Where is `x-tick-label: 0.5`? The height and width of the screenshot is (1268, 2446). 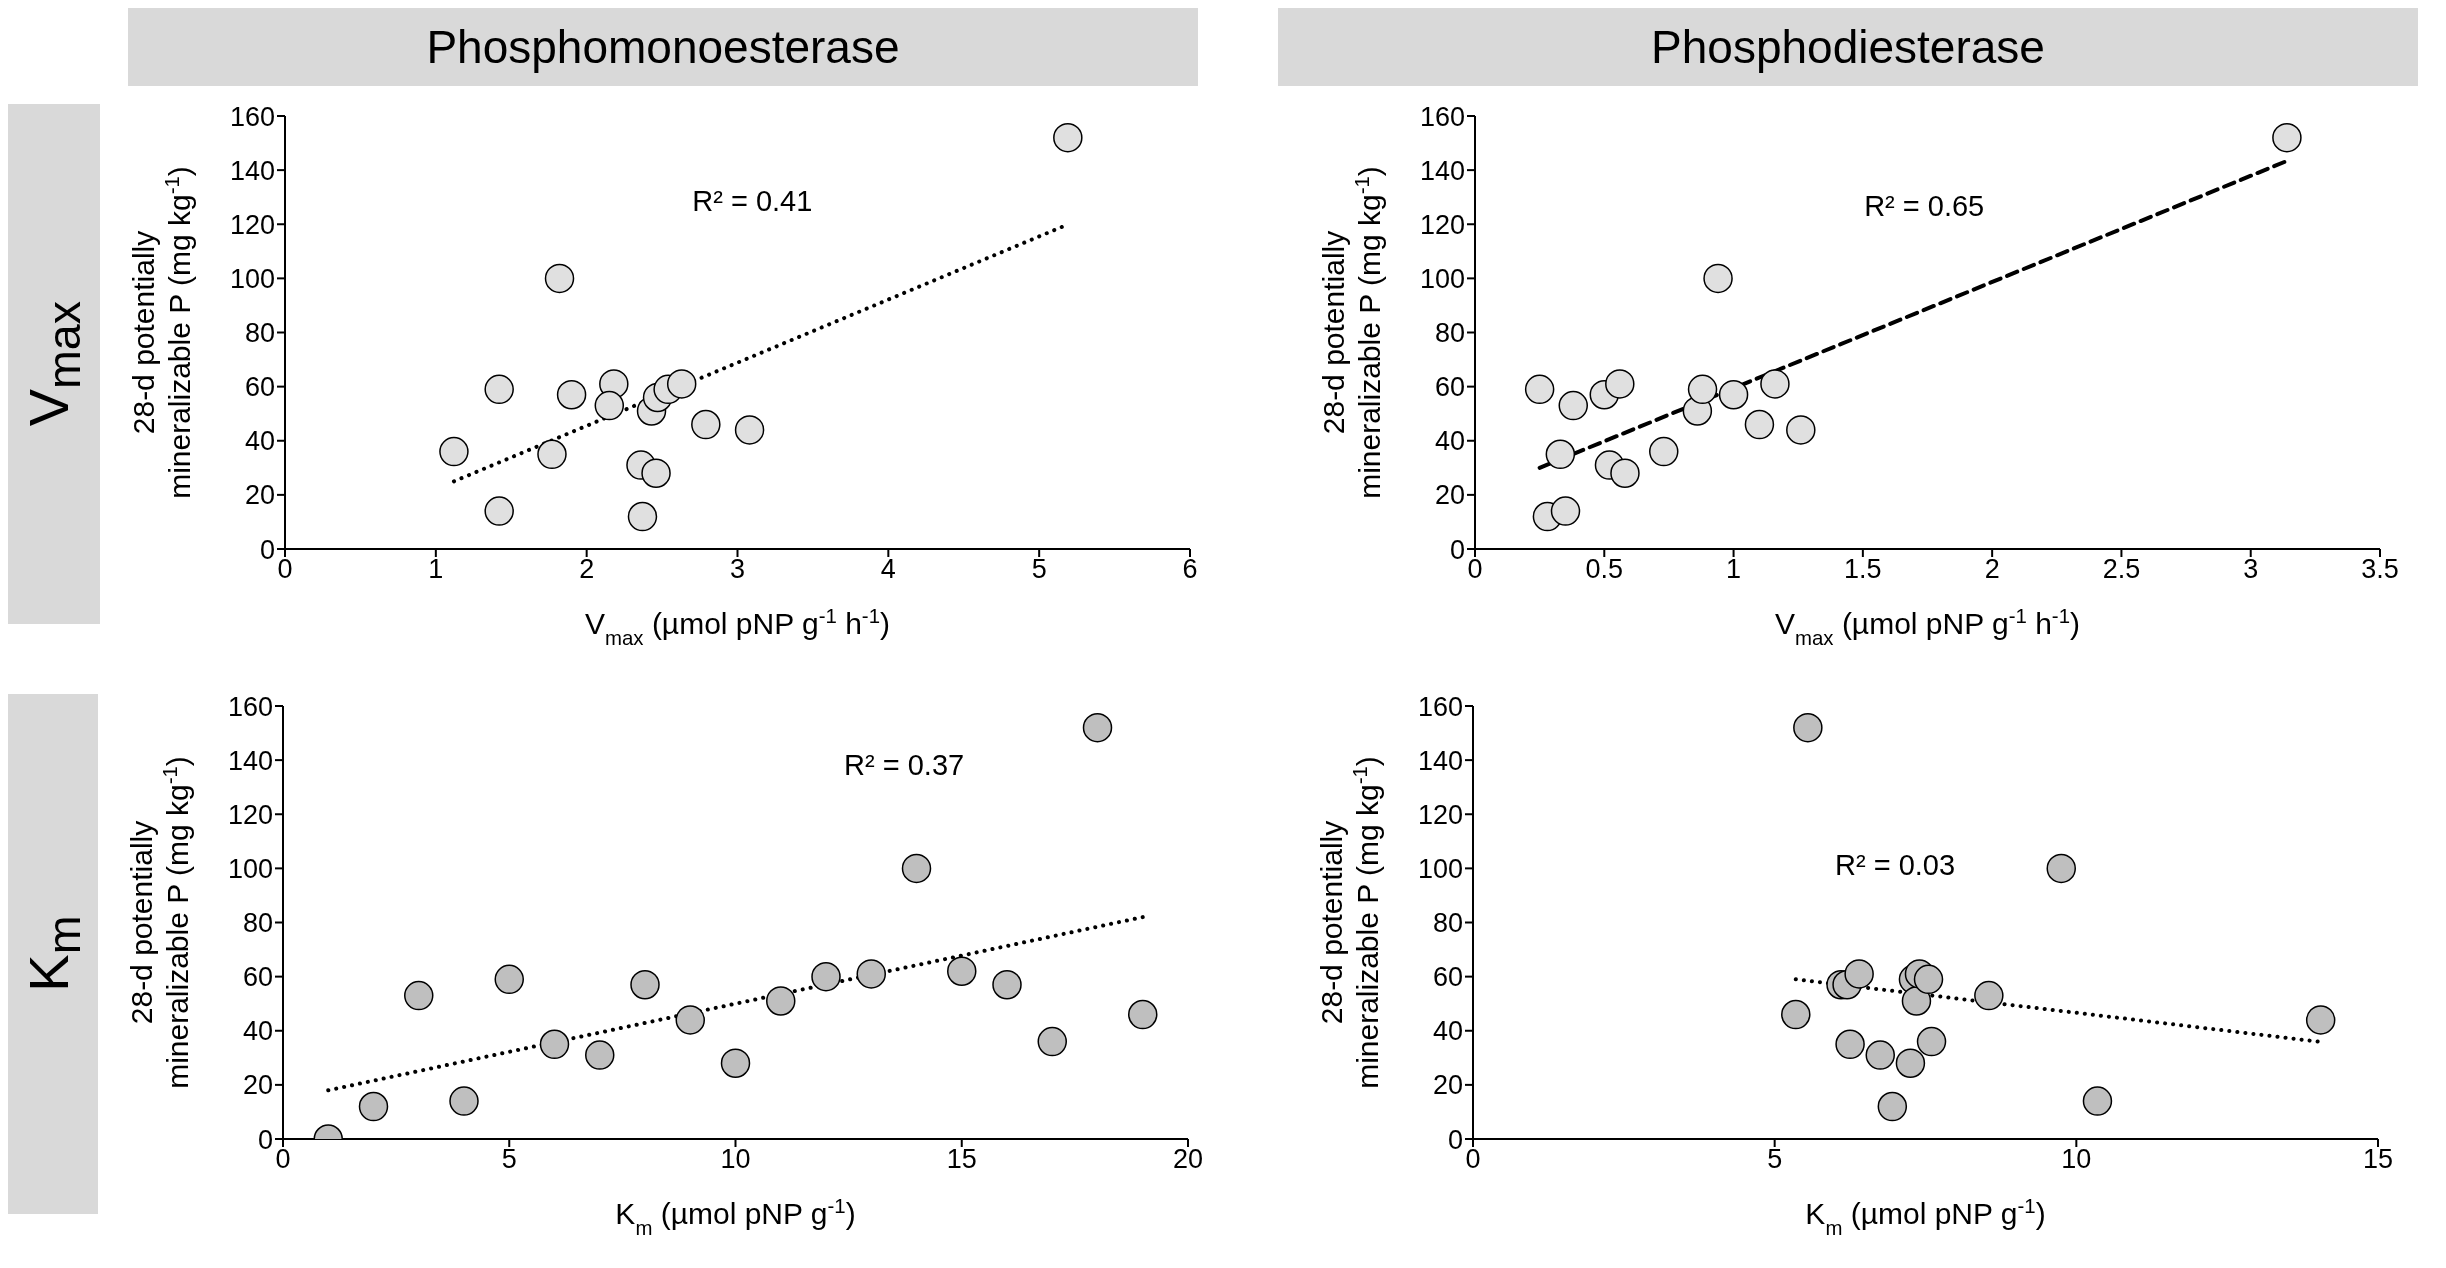
x-tick-label: 0.5 is located at coordinates (1604, 569).